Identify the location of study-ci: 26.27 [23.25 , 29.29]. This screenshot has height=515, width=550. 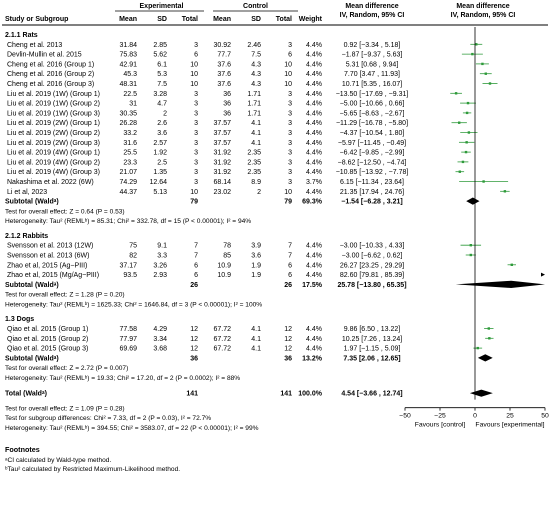
(372, 265).